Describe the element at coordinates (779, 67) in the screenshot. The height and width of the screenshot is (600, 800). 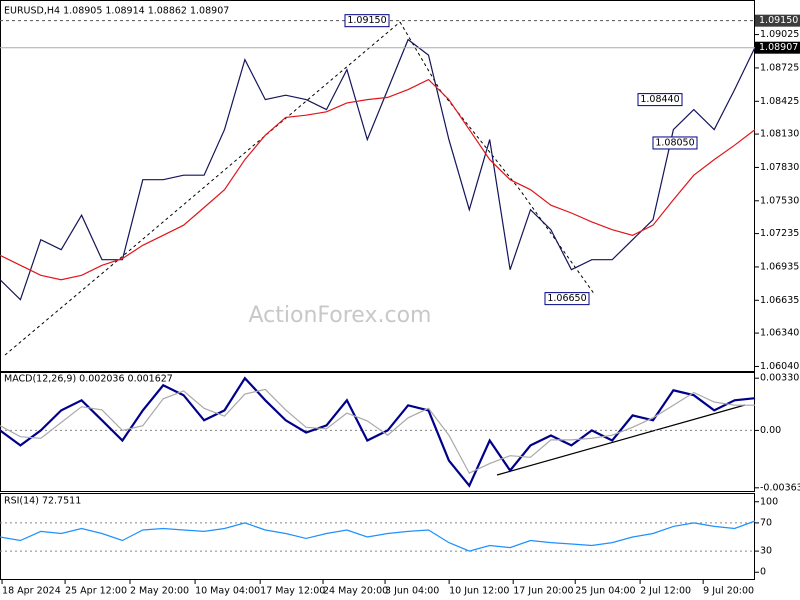
I see `y-tick-label: 1.08725` at that location.